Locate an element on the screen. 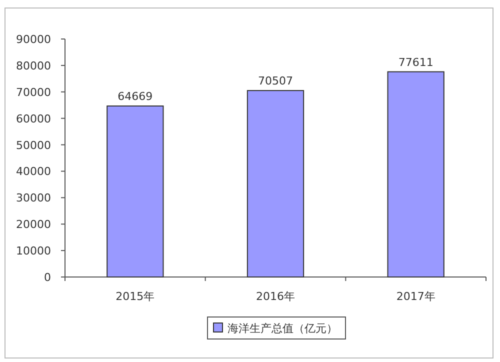 The height and width of the screenshot is (362, 500). y-tick-label: 40000 is located at coordinates (33, 171).